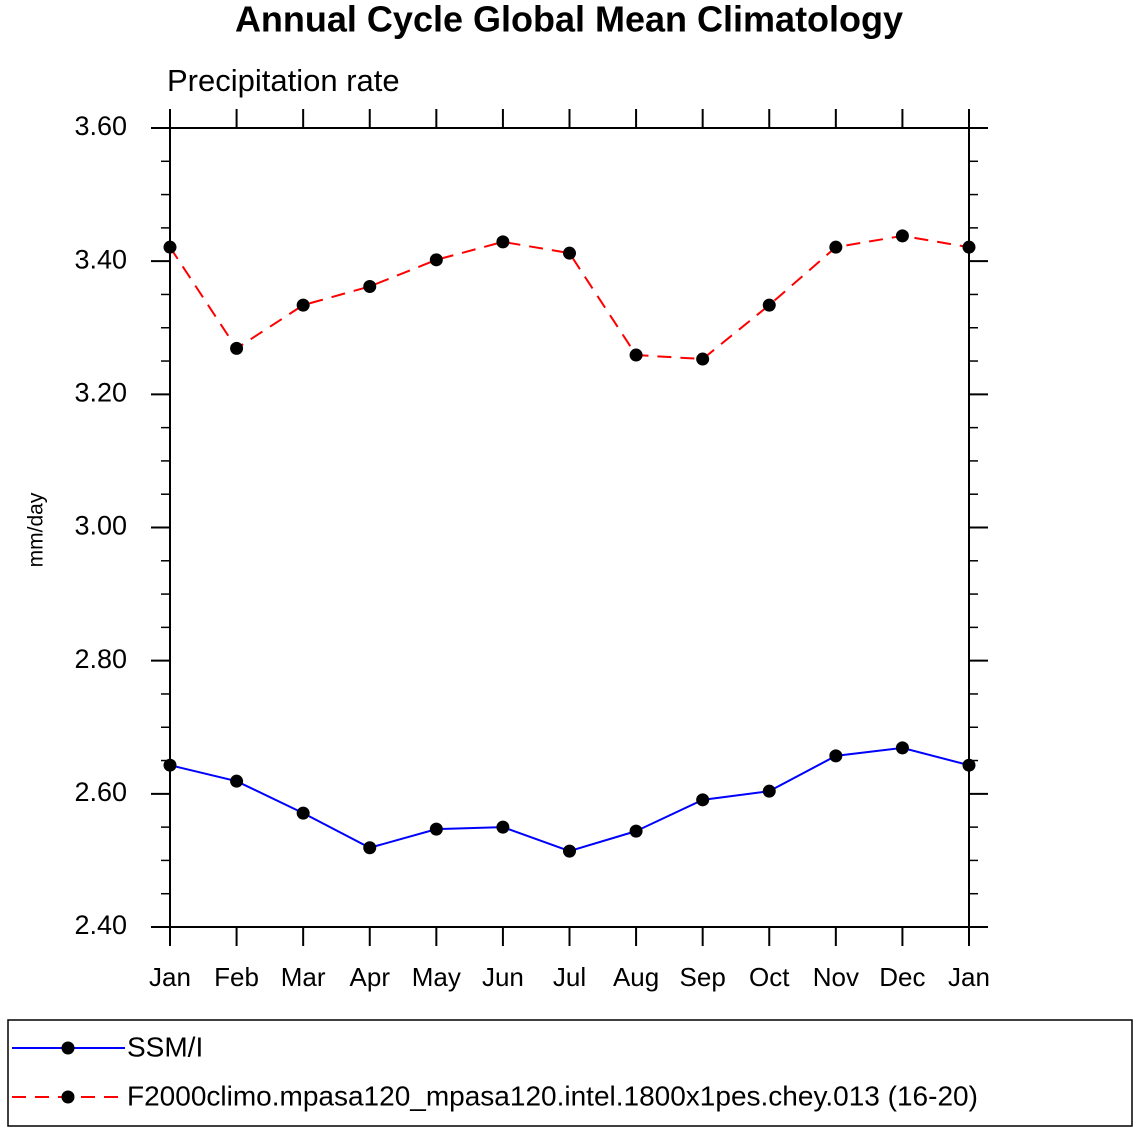 The width and height of the screenshot is (1138, 1132). I want to click on y-tick-label: 3.00, so click(100, 526).